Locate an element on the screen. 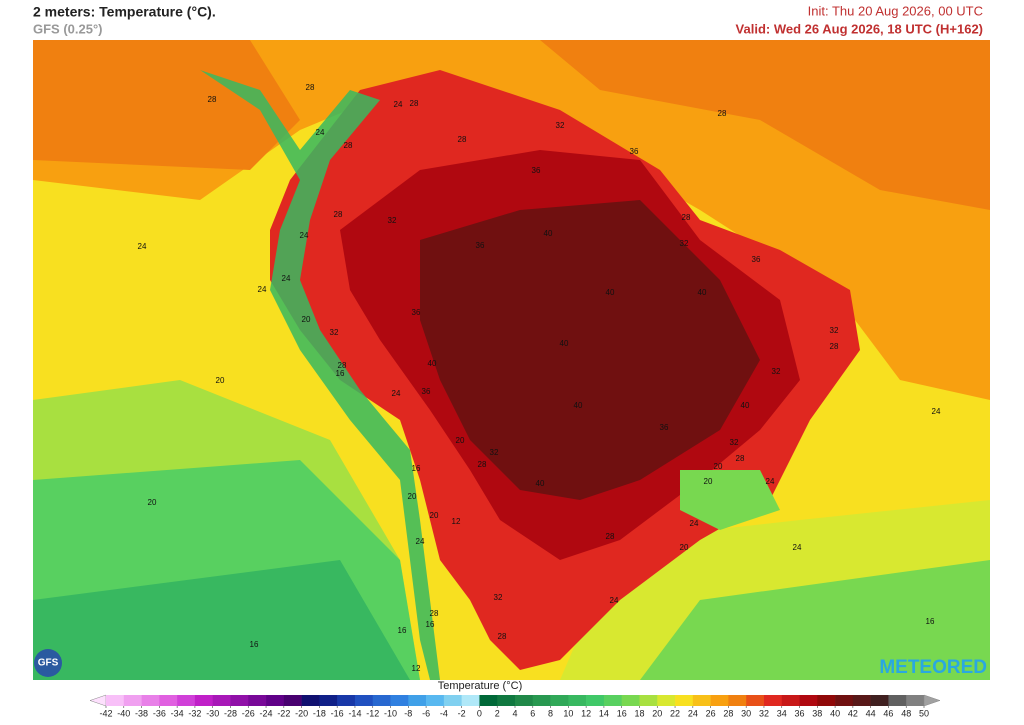  colorbar-end is located at coordinates (932, 700).